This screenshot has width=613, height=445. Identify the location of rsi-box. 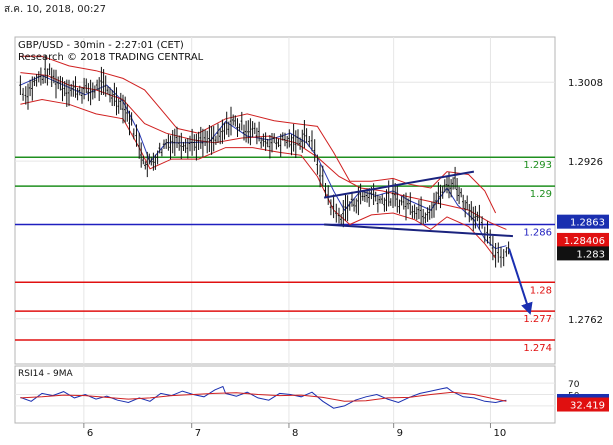
(583, 404).